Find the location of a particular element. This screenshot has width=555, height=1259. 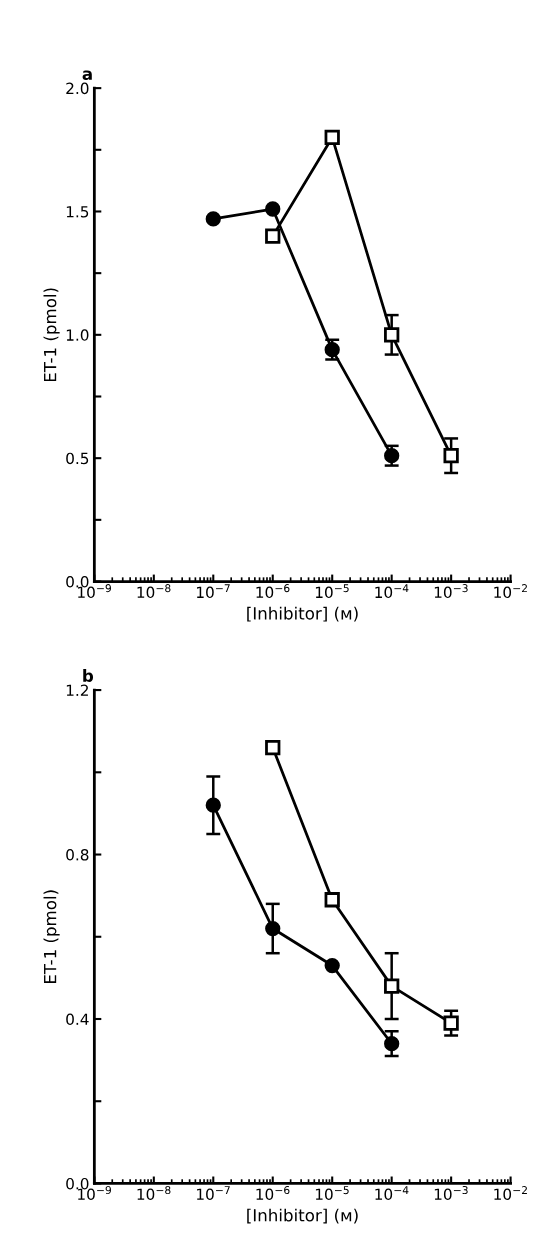

y-tick-label: 1.2 is located at coordinates (77, 690).